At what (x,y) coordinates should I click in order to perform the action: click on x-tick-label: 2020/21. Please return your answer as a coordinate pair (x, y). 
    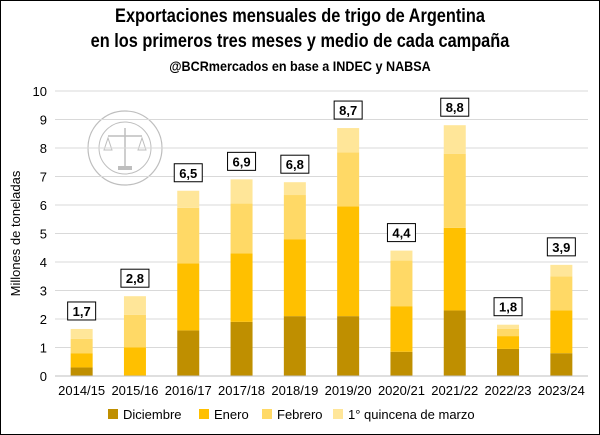
    Looking at the image, I should click on (401, 390).